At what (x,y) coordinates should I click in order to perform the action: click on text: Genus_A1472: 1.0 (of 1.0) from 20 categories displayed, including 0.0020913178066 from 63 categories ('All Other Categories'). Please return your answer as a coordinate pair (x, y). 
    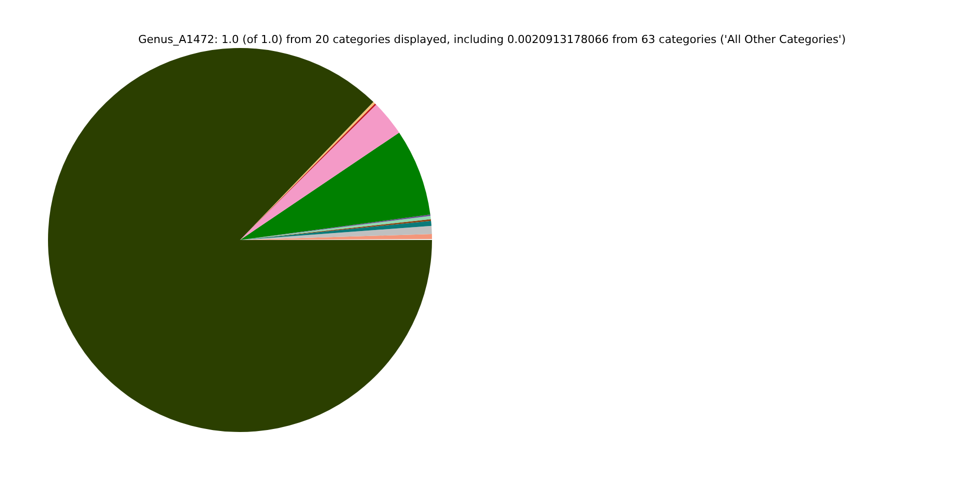
    Looking at the image, I should click on (492, 39).